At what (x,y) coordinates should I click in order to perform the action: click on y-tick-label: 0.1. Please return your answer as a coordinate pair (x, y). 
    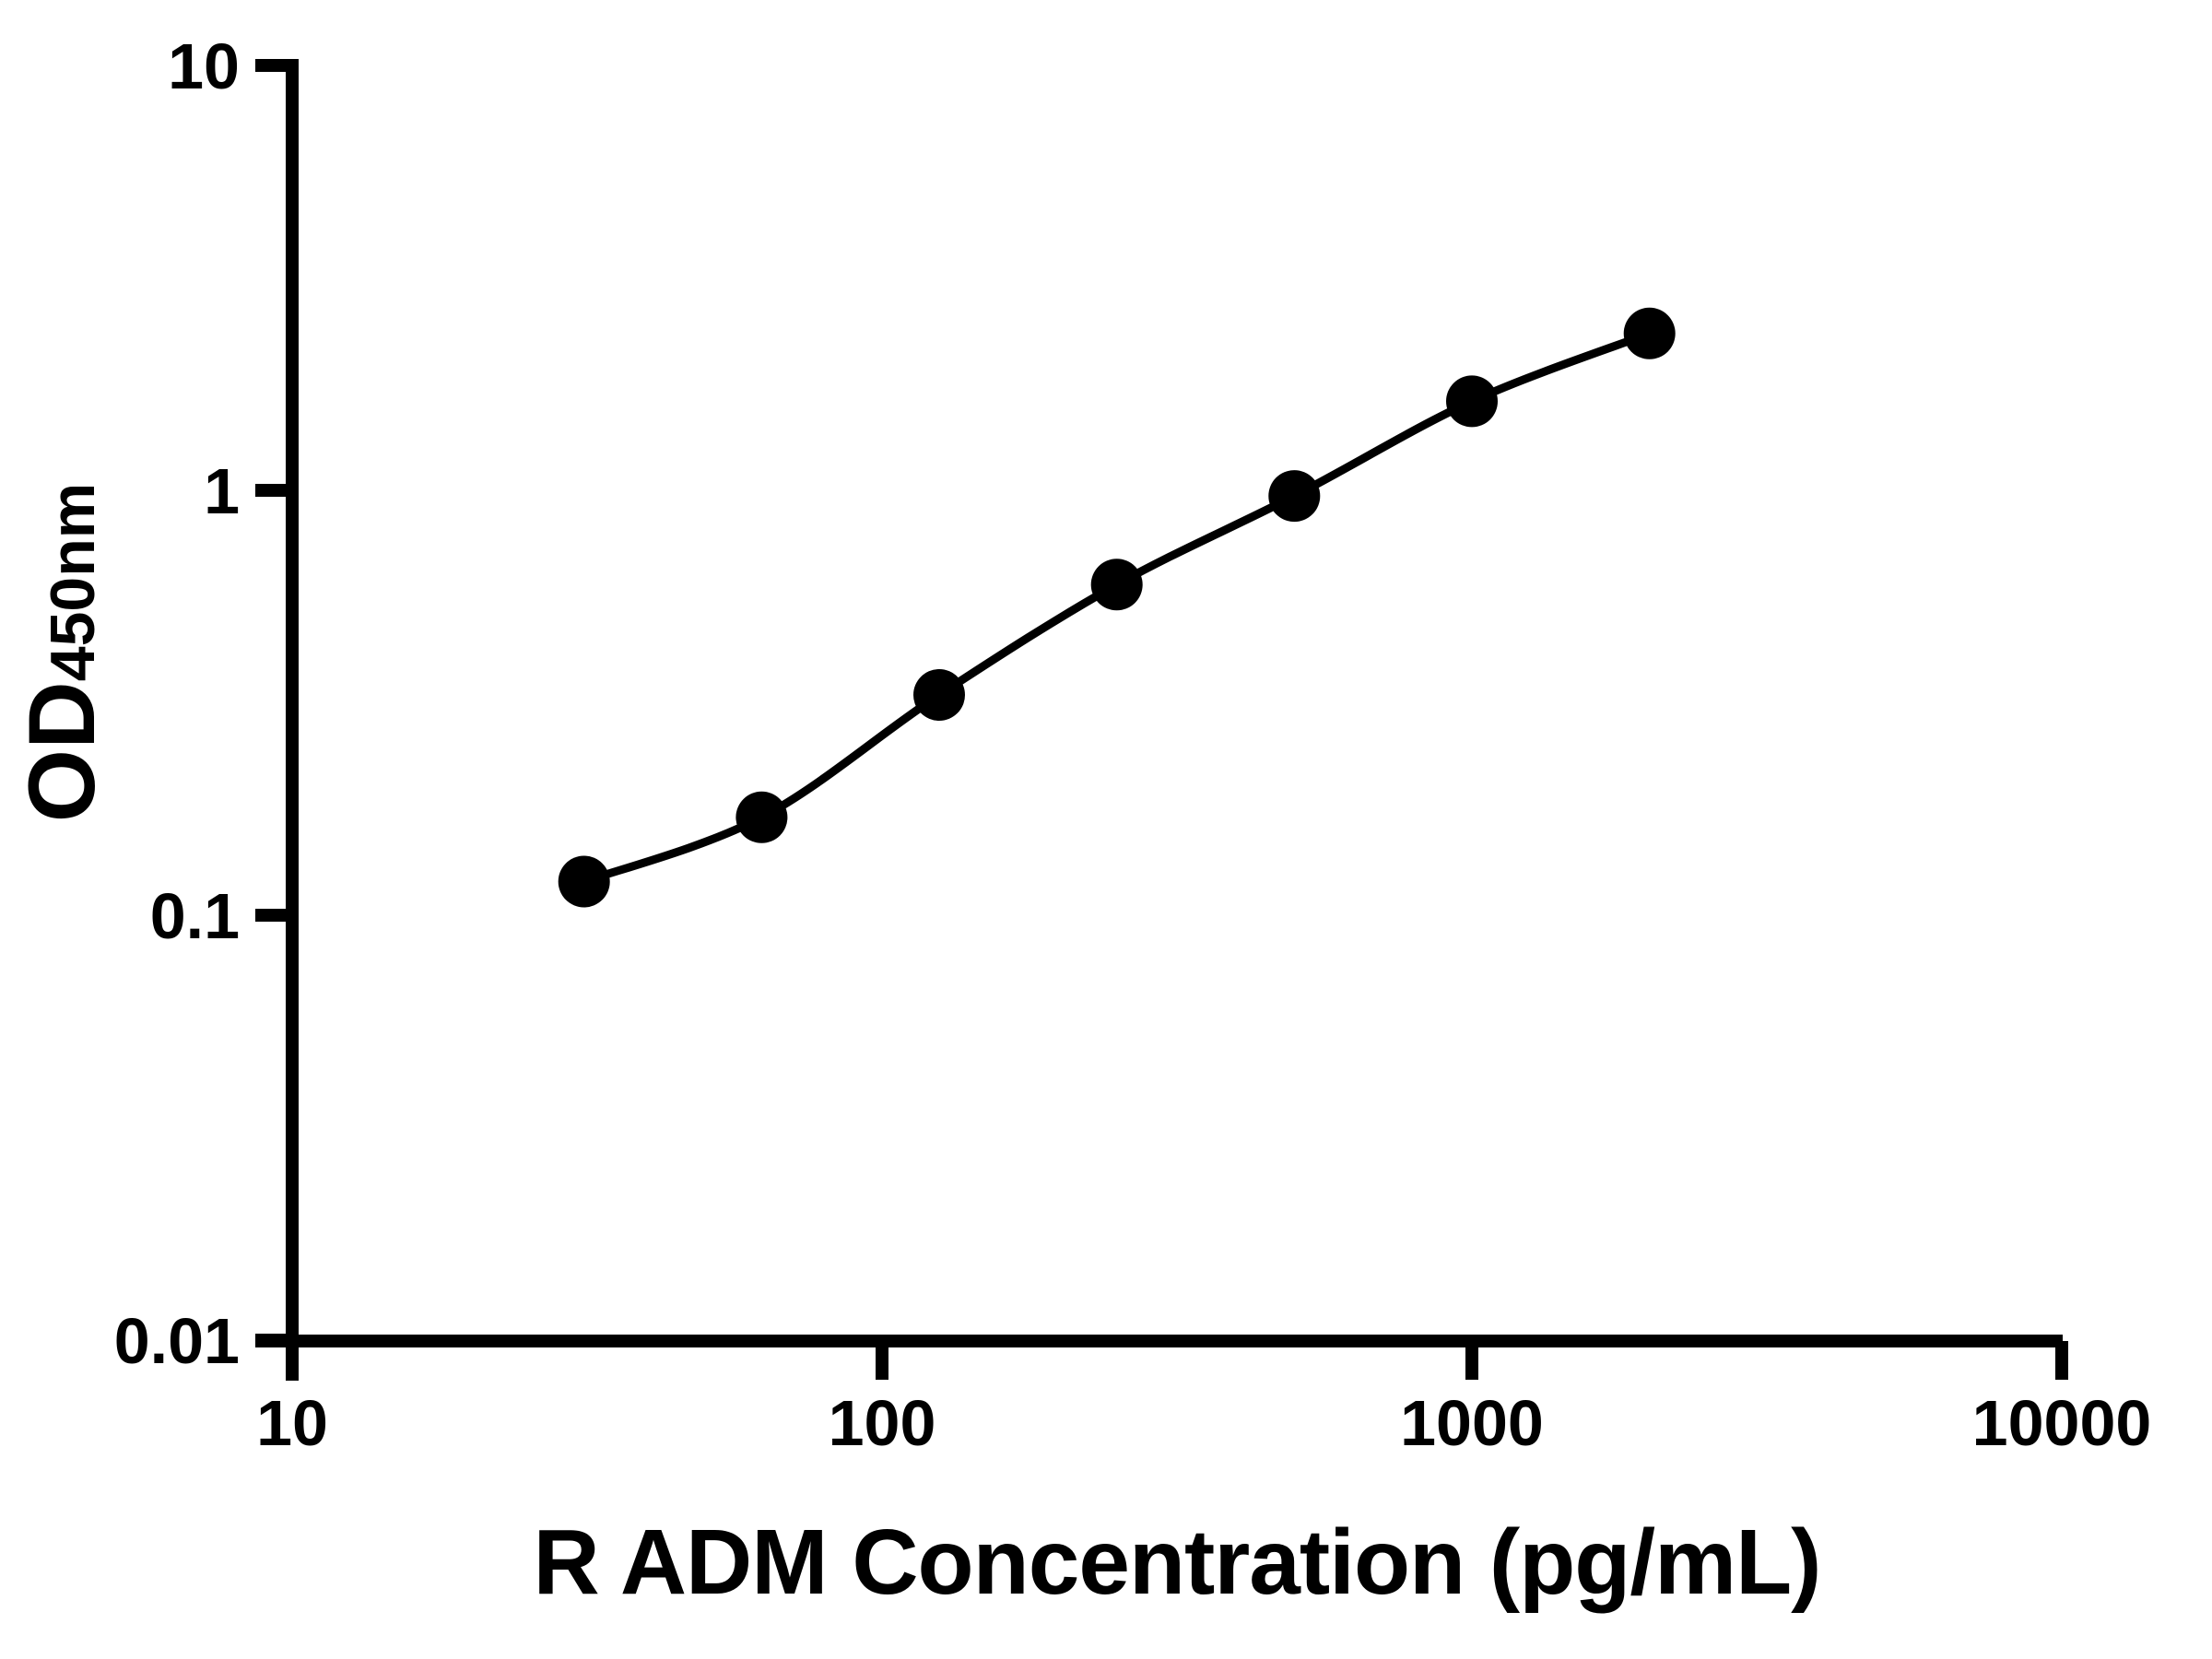
    Looking at the image, I should click on (195, 916).